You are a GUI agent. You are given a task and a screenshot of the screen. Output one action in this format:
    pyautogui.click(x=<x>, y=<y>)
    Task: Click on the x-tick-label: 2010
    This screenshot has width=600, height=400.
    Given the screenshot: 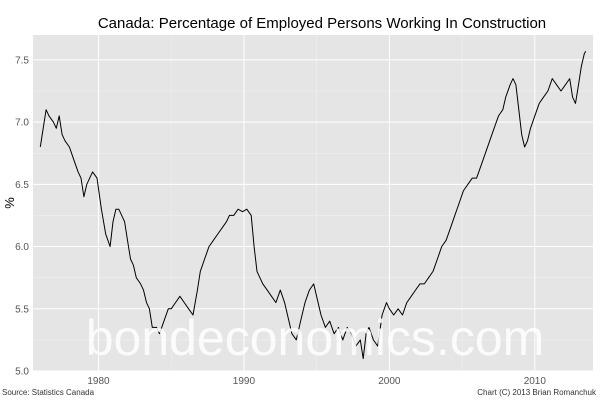 What is the action you would take?
    pyautogui.click(x=535, y=381)
    